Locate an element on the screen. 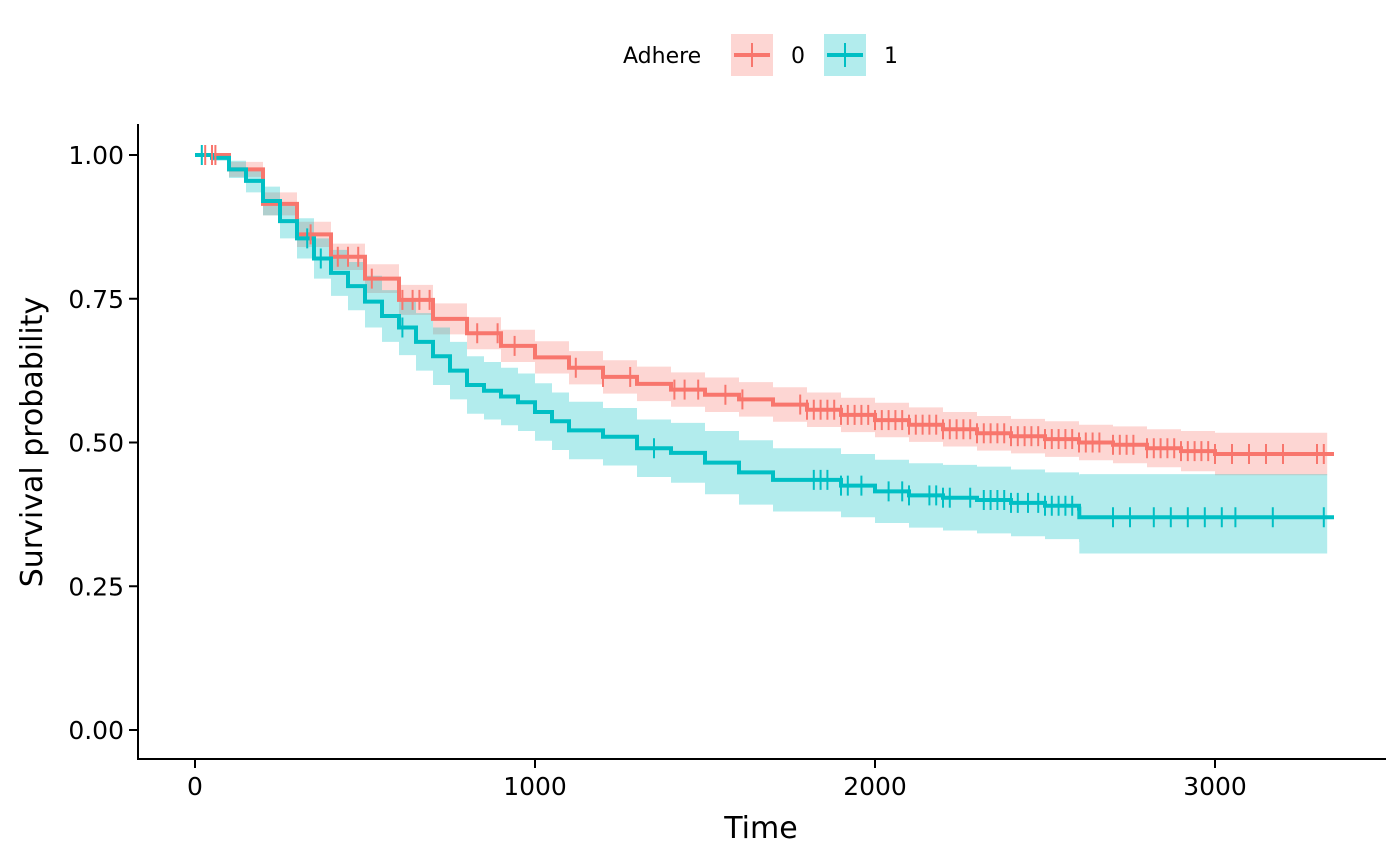  y-tick-label: 0.50 is located at coordinates (96, 443).